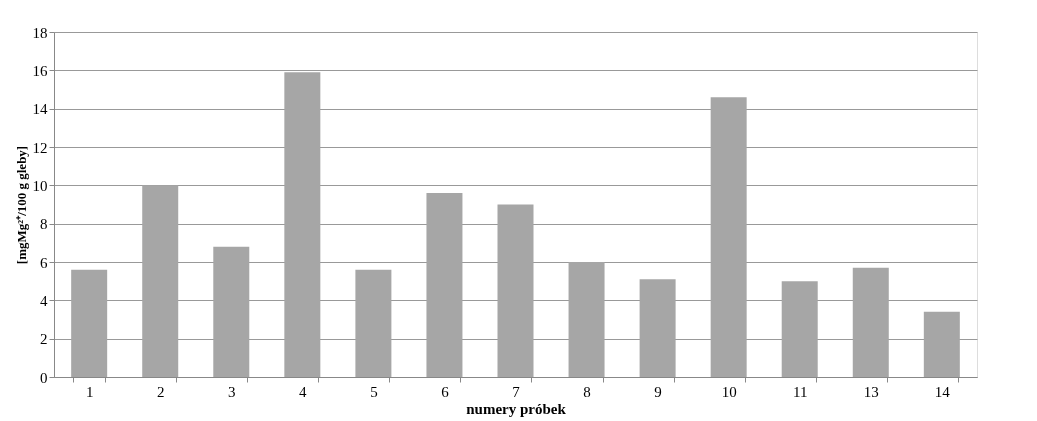  I want to click on y-tick-label: 10, so click(40, 185).